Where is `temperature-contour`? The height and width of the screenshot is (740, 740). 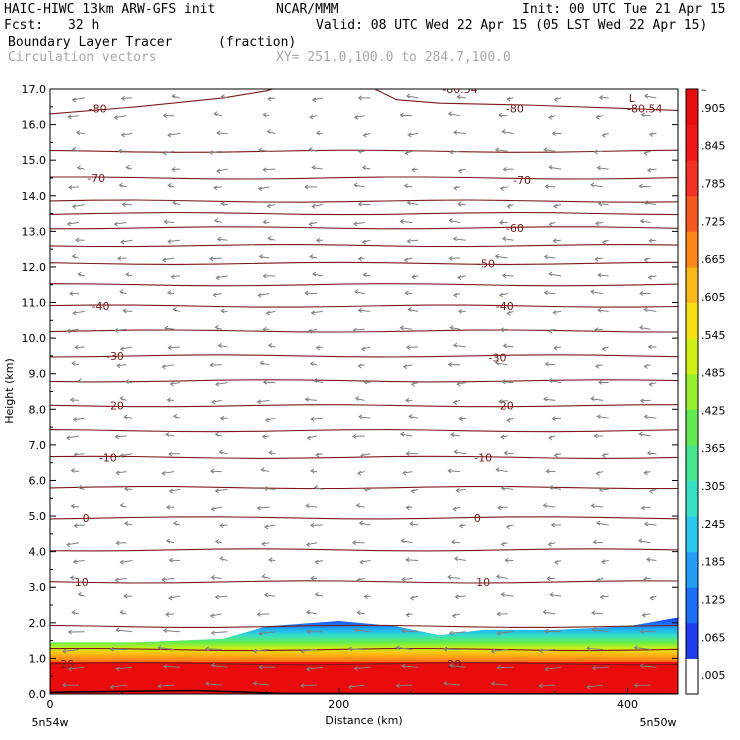 temperature-contour is located at coordinates (364, 431).